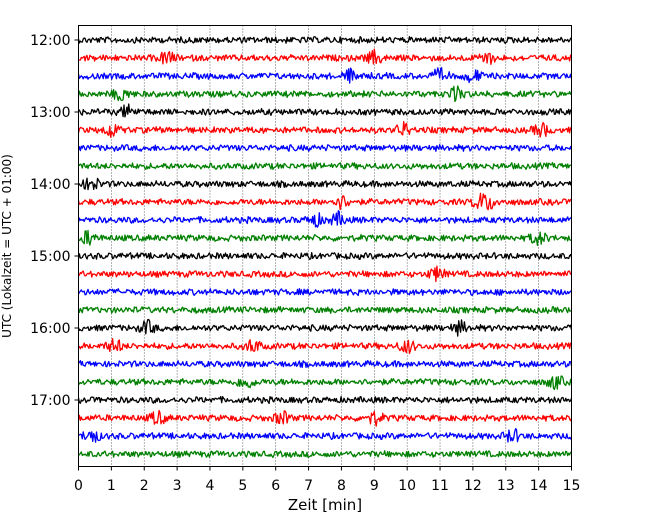 The image size is (650, 520). What do you see at coordinates (539, 486) in the screenshot?
I see `x-tick-label: 14` at bounding box center [539, 486].